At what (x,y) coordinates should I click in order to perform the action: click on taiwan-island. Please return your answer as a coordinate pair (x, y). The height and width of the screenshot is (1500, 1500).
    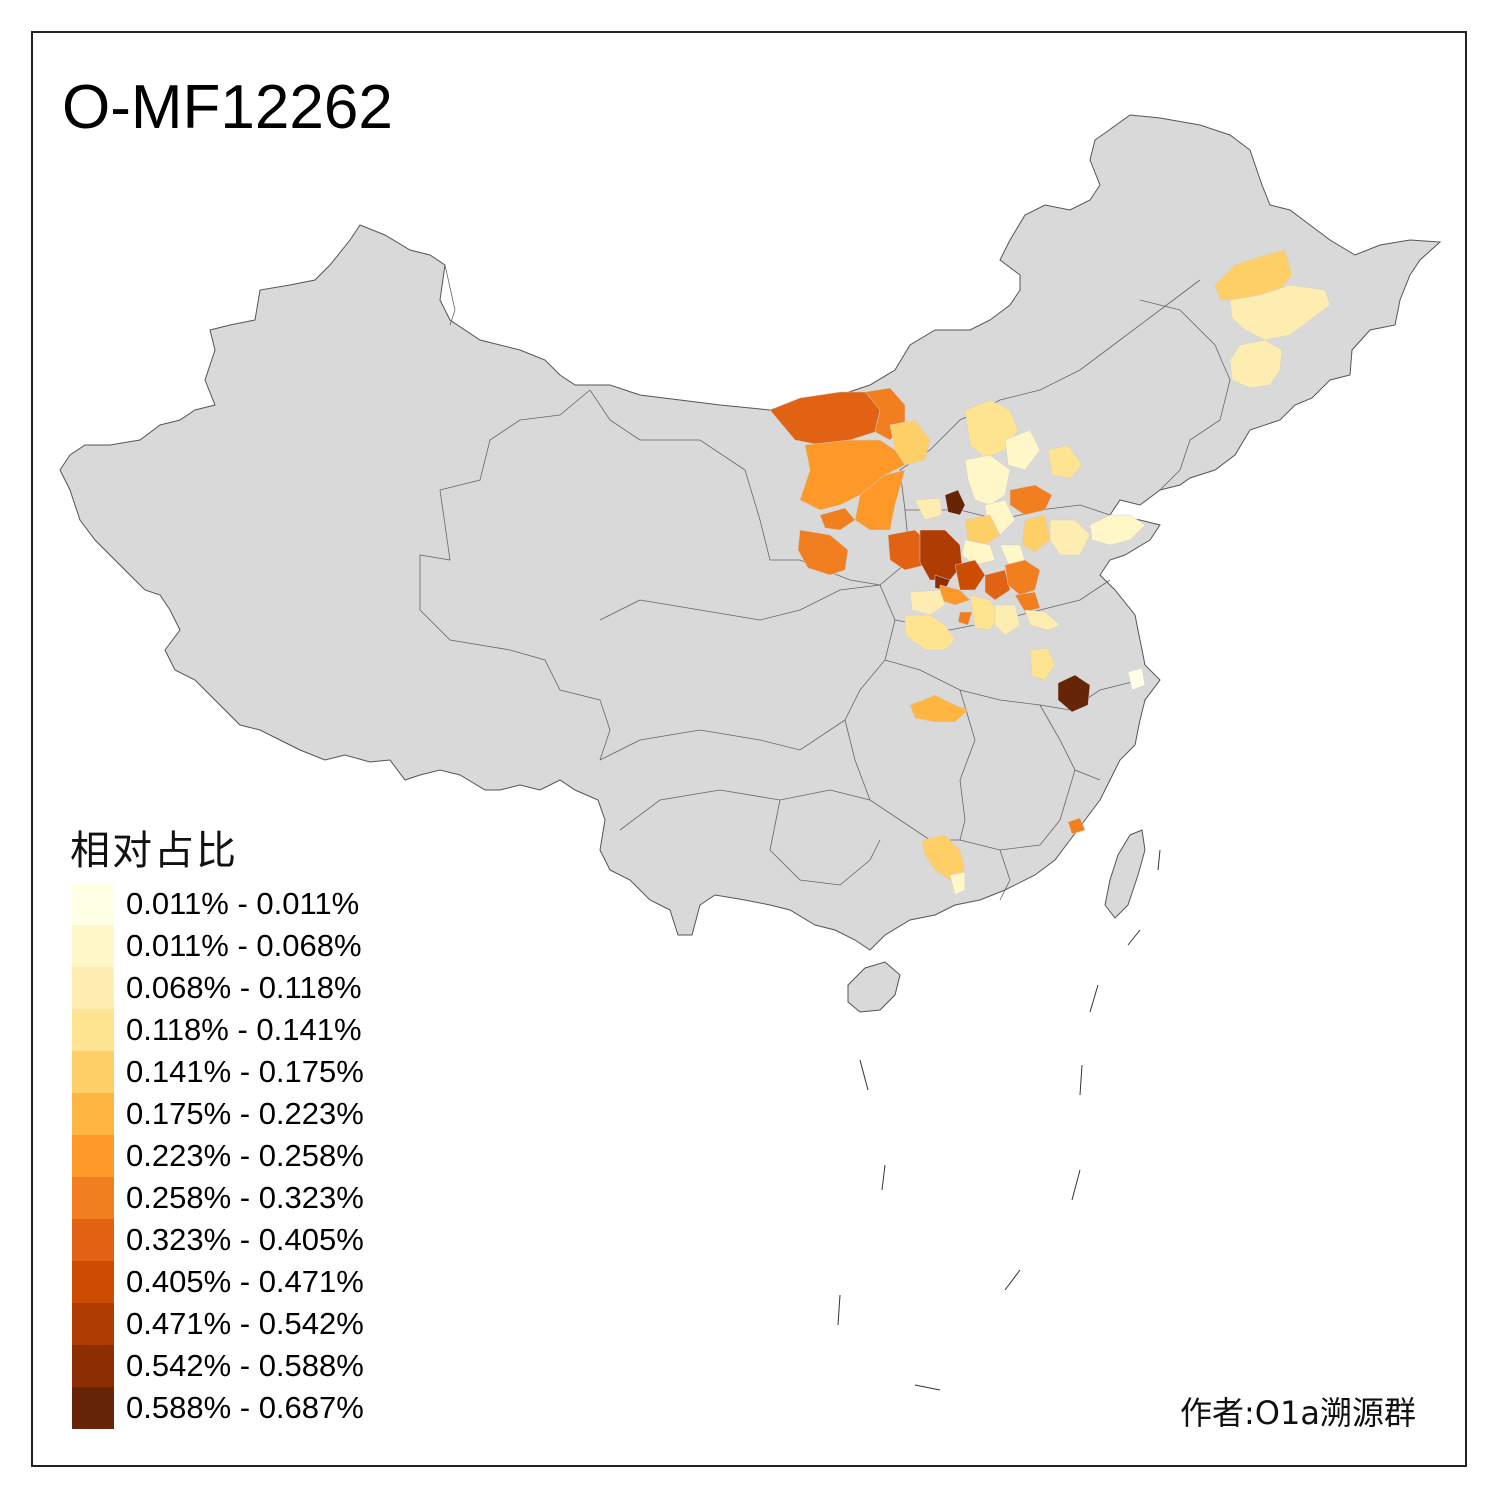
    Looking at the image, I should click on (1125, 874).